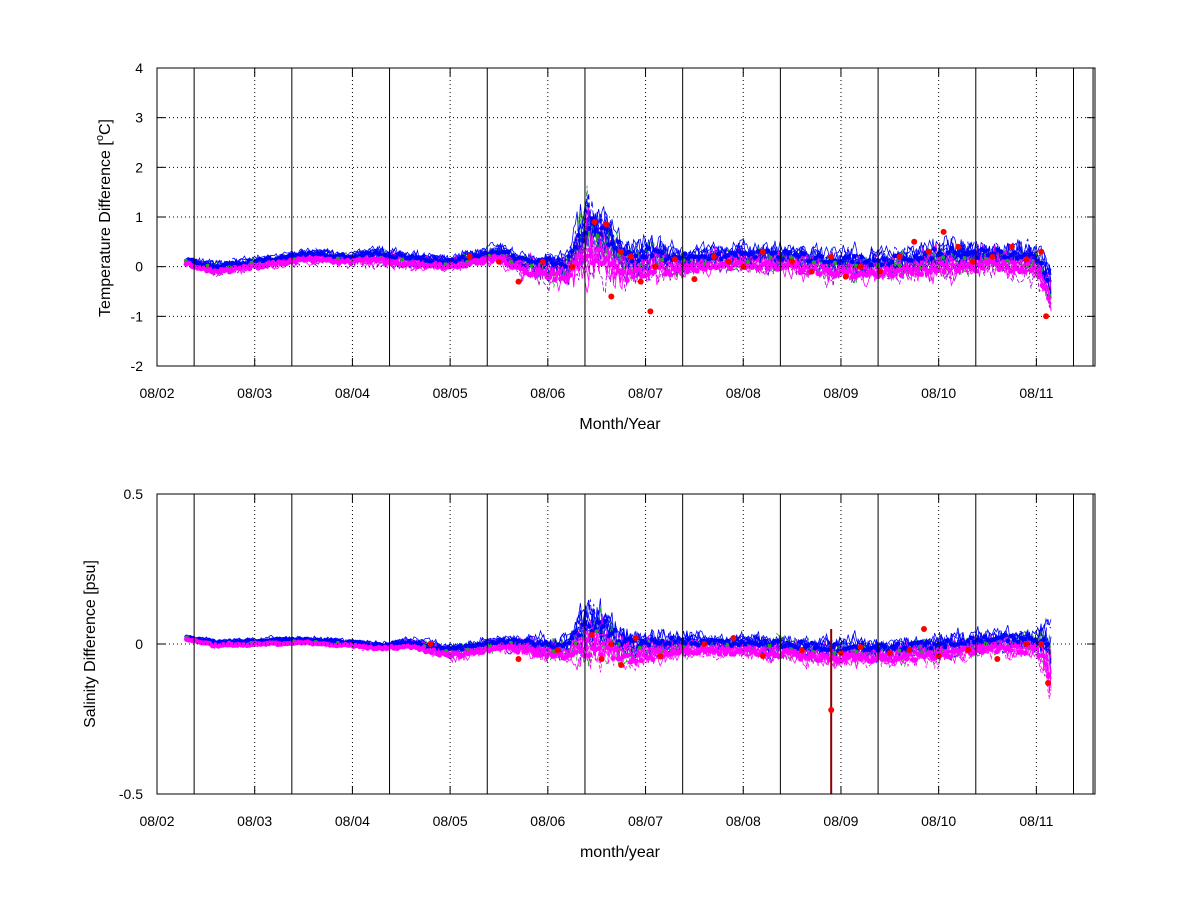 The image size is (1200, 900). I want to click on temperature-ytick-label: 0, so click(139, 267).